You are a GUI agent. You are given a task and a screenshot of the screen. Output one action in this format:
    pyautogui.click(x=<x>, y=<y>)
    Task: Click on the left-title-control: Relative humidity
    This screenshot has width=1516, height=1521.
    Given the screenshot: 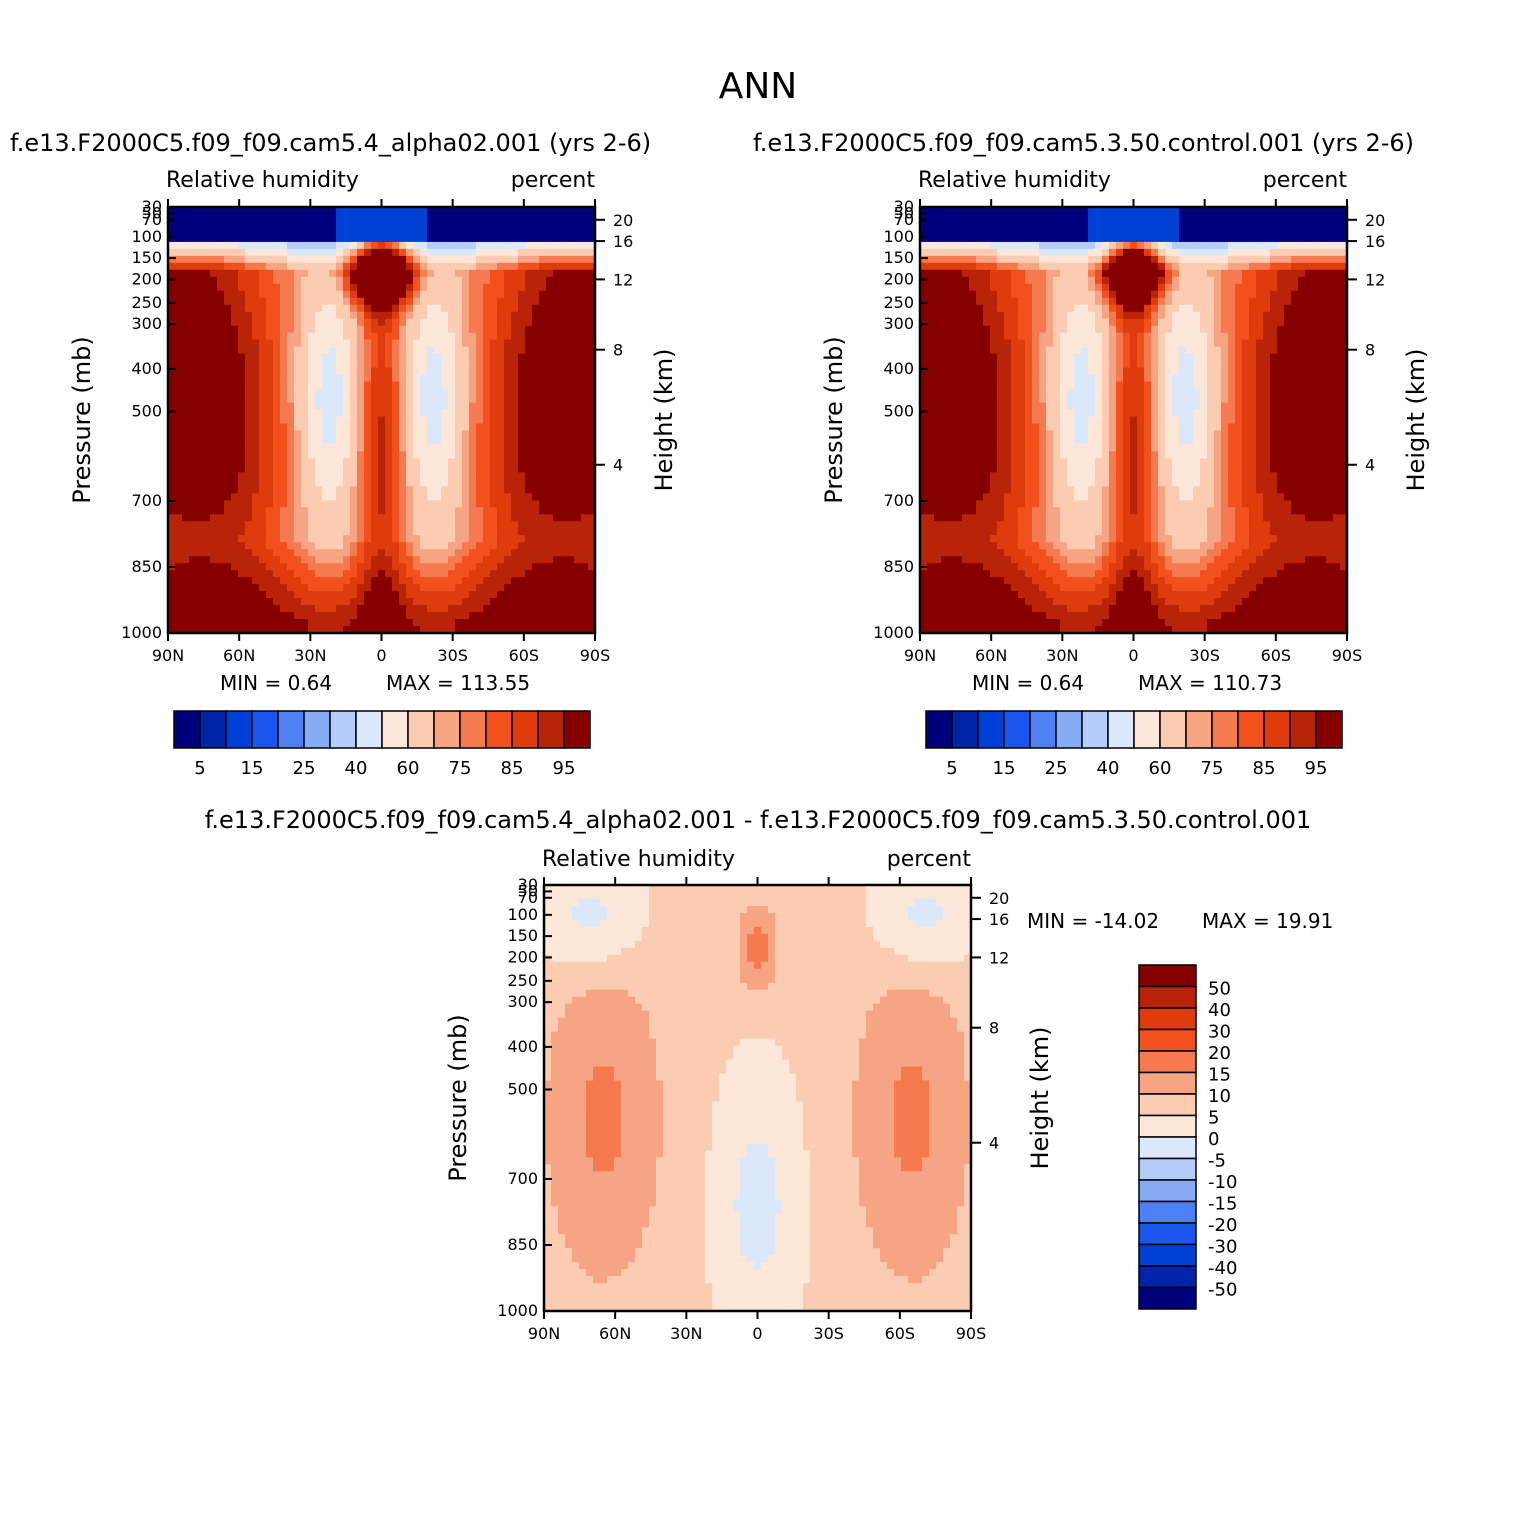 What is the action you would take?
    pyautogui.click(x=1014, y=180)
    